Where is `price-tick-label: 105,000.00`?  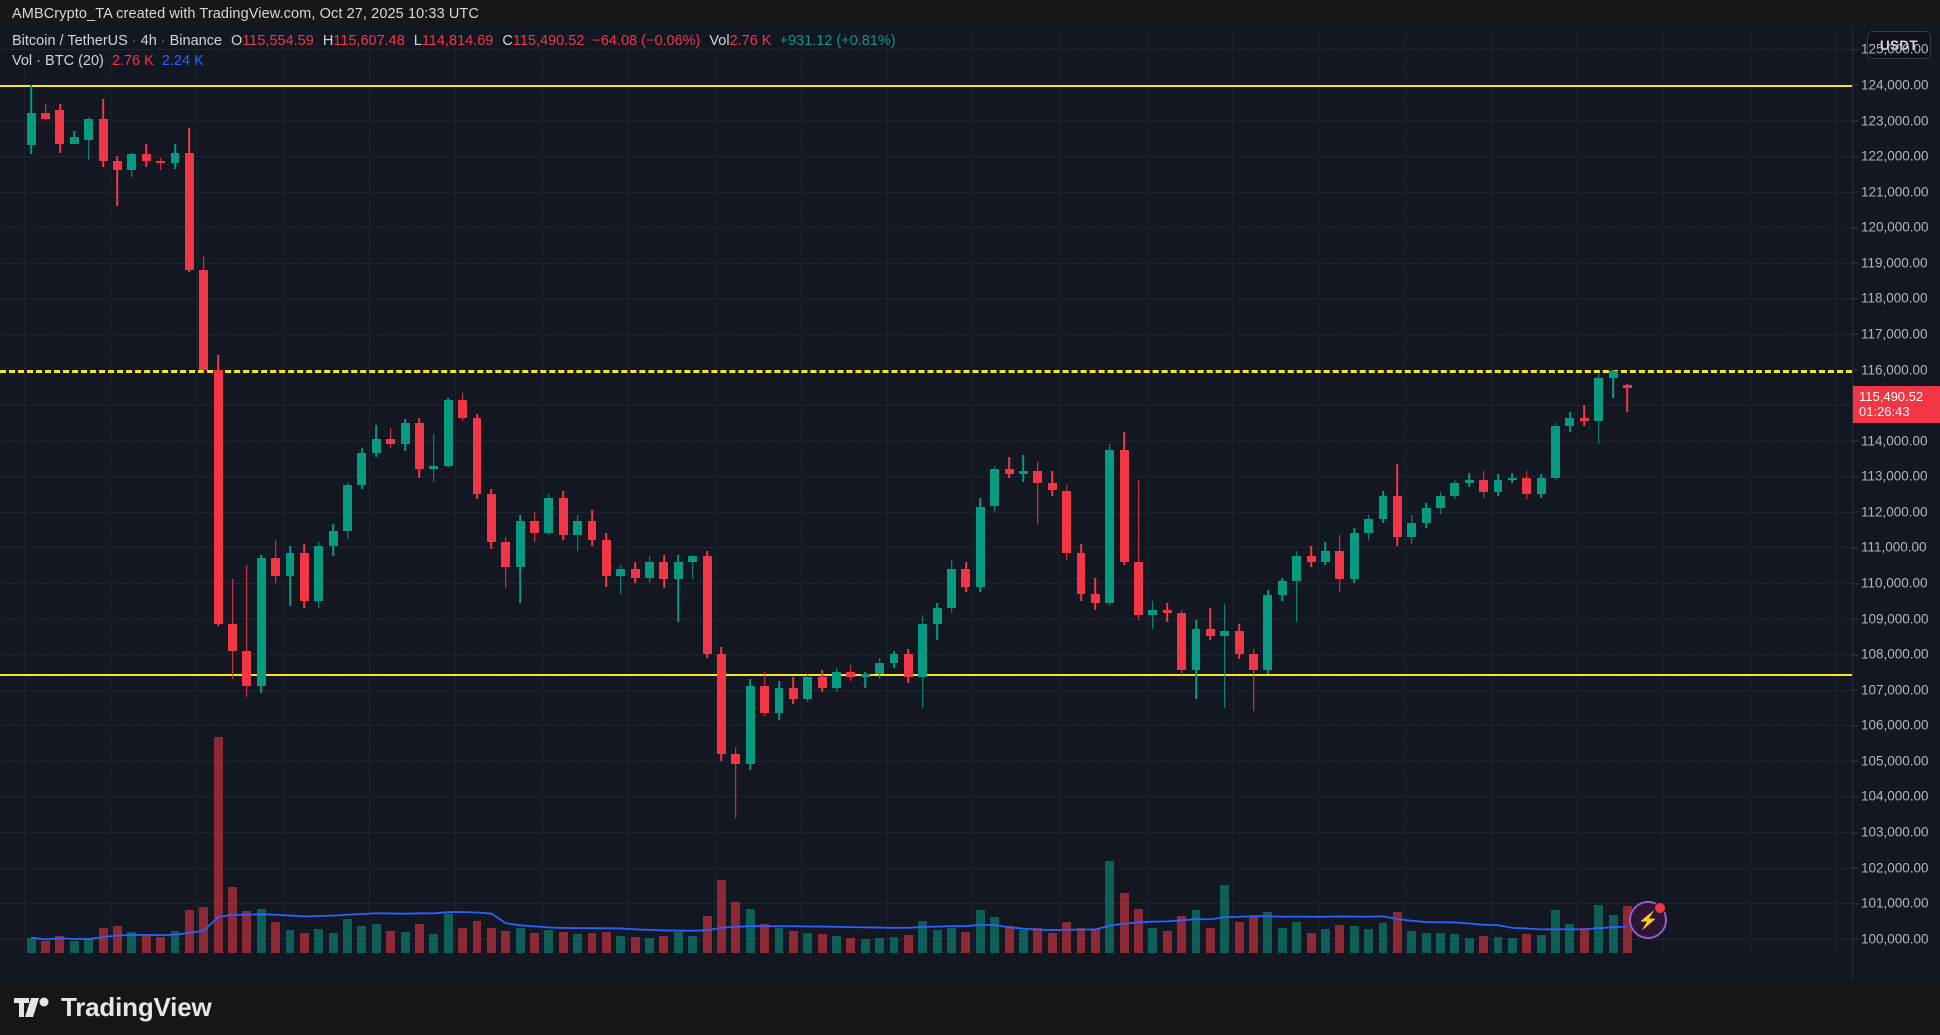 price-tick-label: 105,000.00 is located at coordinates (1891, 761).